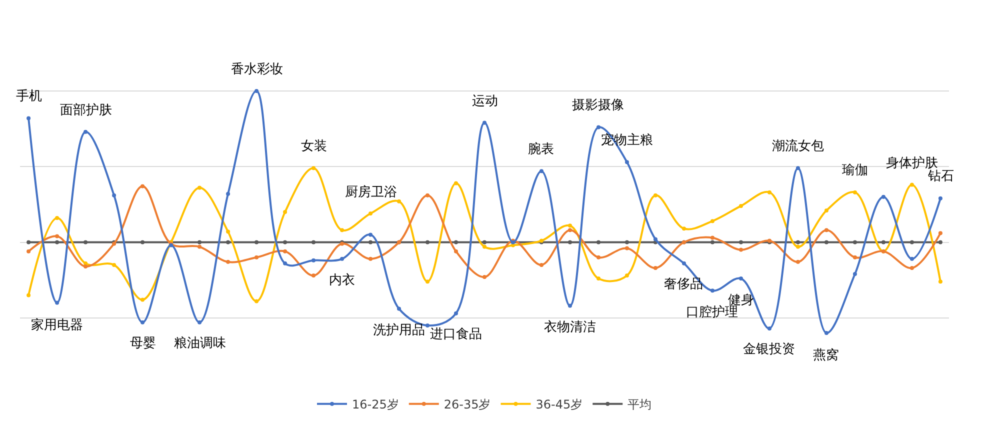  I want to click on x-tick-label: 金银投资, so click(769, 349).